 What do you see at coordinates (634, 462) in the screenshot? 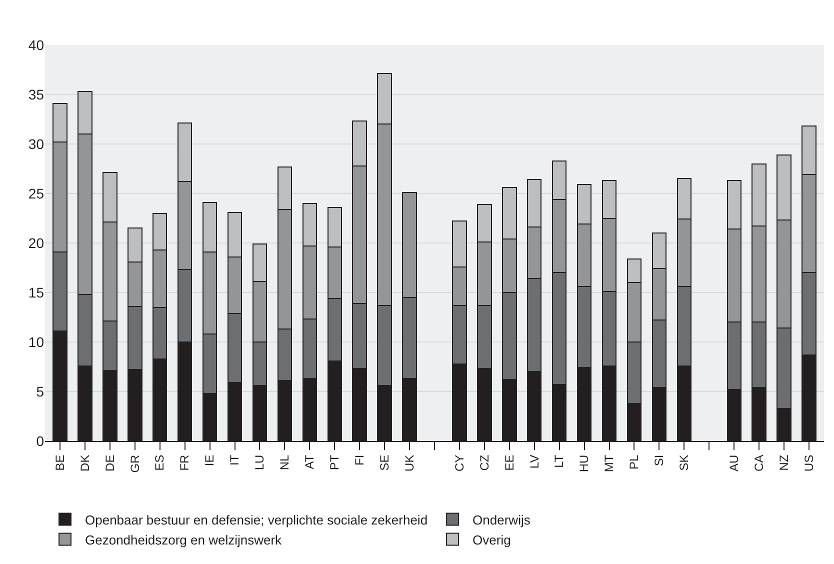
I see `x-tick-label: PL` at bounding box center [634, 462].